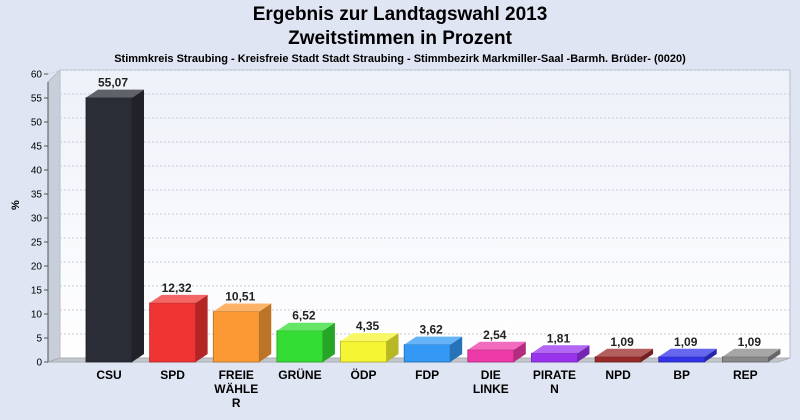 The width and height of the screenshot is (800, 420). Describe the element at coordinates (54, 215) in the screenshot. I see `plot-side-wall` at that location.